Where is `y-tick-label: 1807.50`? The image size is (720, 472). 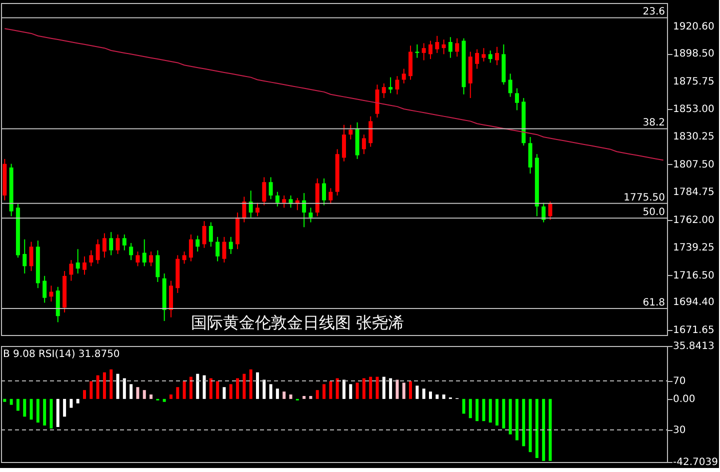 y-tick-label: 1807.50 is located at coordinates (693, 164).